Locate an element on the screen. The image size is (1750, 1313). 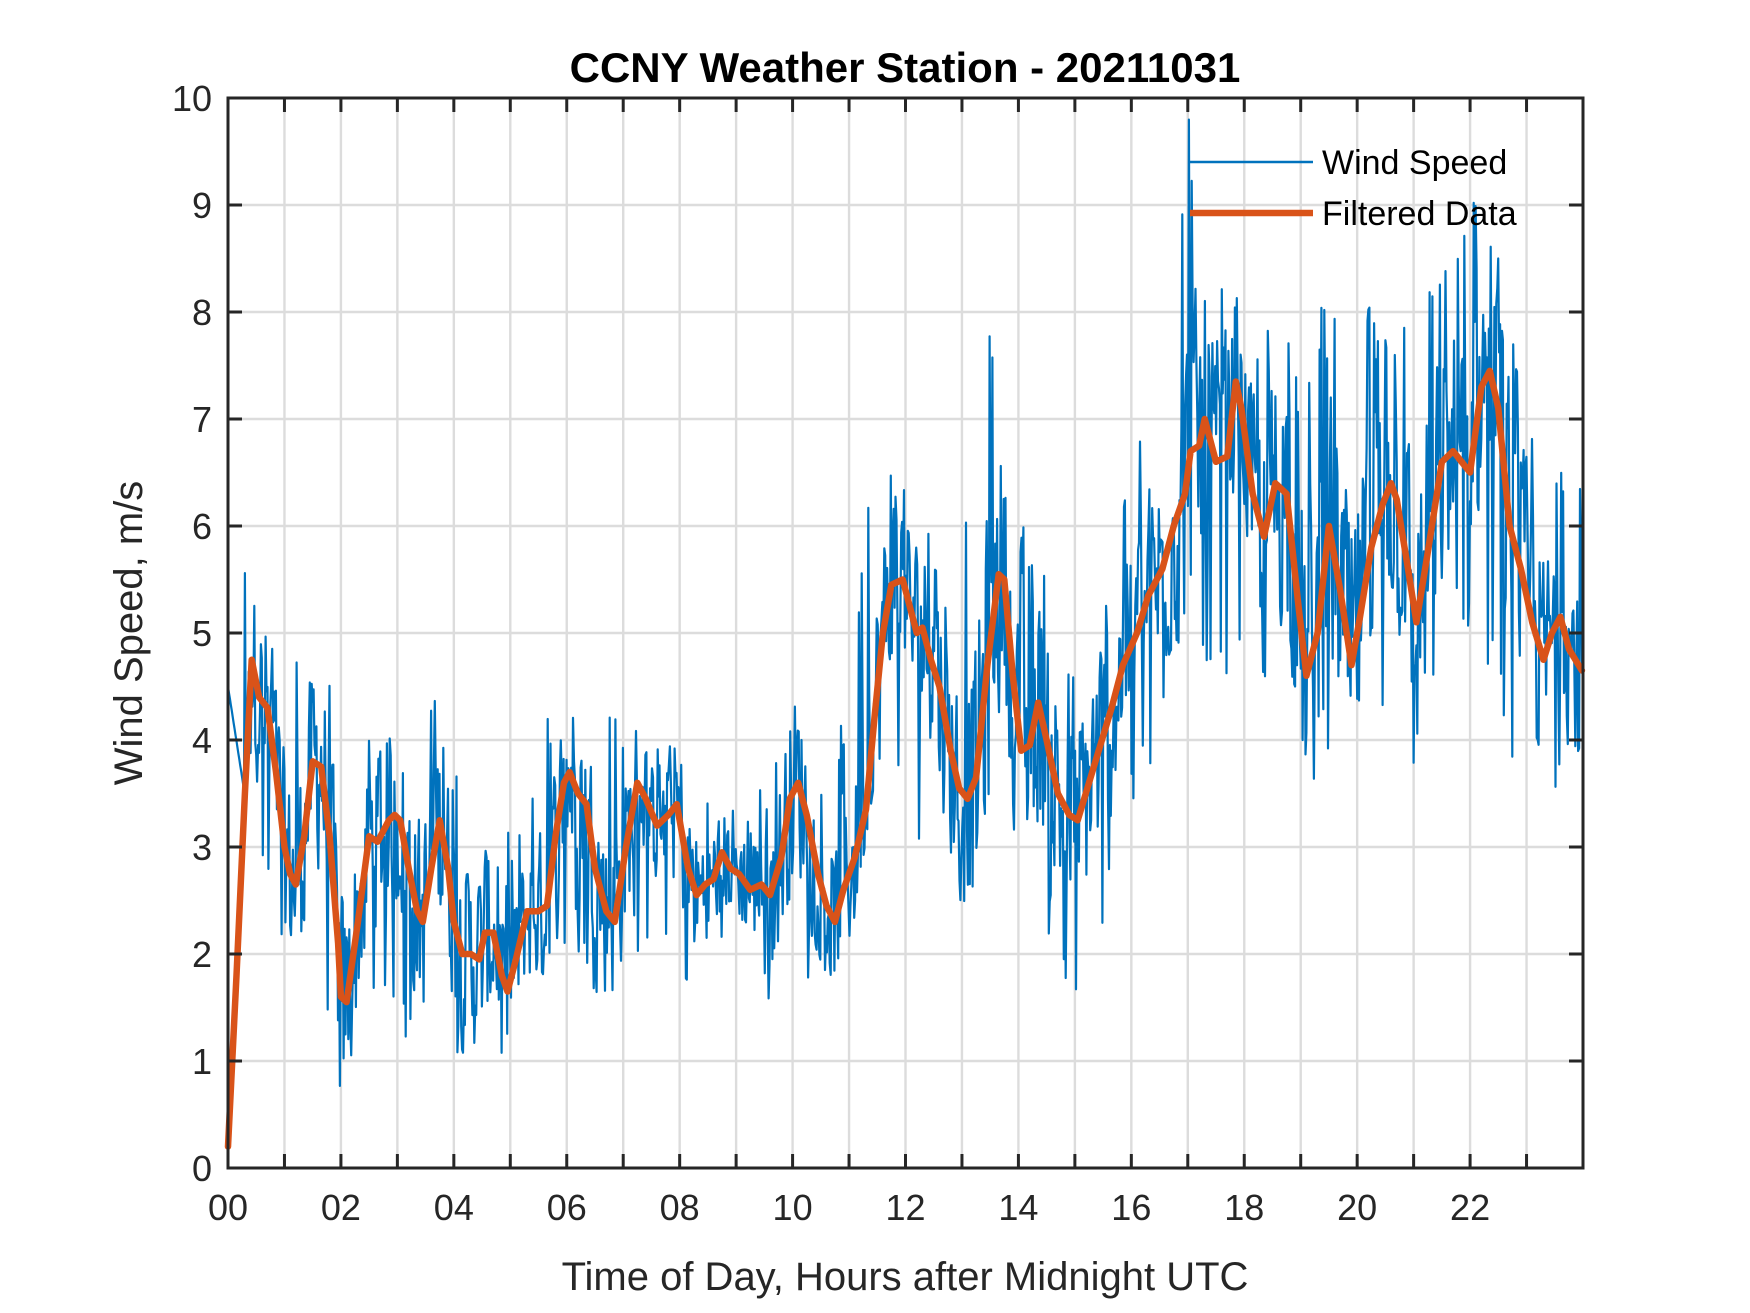
y-tick-label: 10 is located at coordinates (192, 98).